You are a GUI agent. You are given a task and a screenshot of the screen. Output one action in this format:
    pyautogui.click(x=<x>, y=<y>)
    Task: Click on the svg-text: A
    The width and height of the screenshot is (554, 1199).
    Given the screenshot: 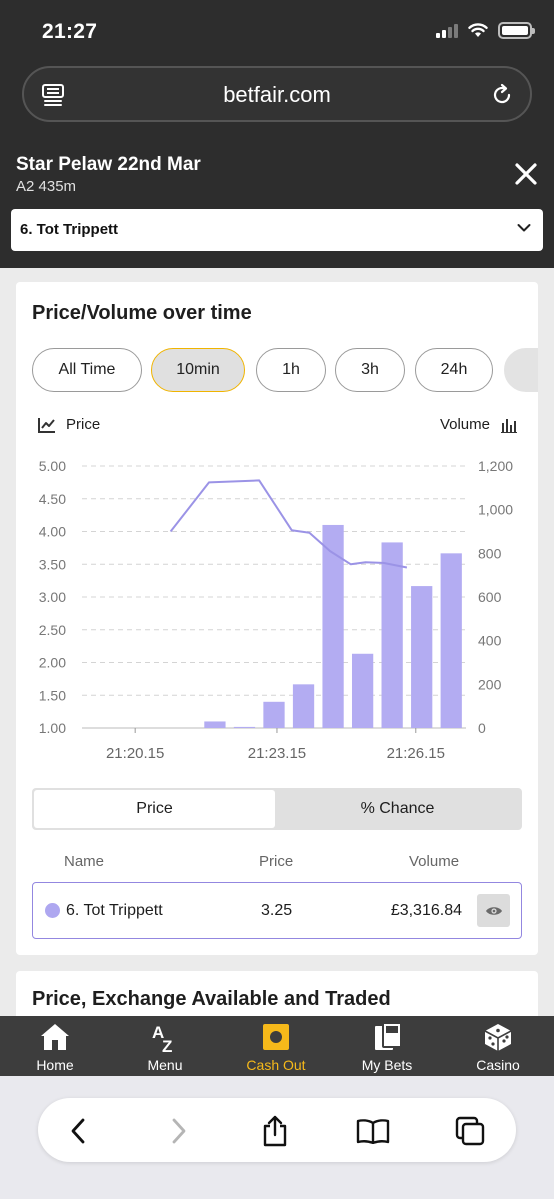 What is the action you would take?
    pyautogui.click(x=158, y=1032)
    